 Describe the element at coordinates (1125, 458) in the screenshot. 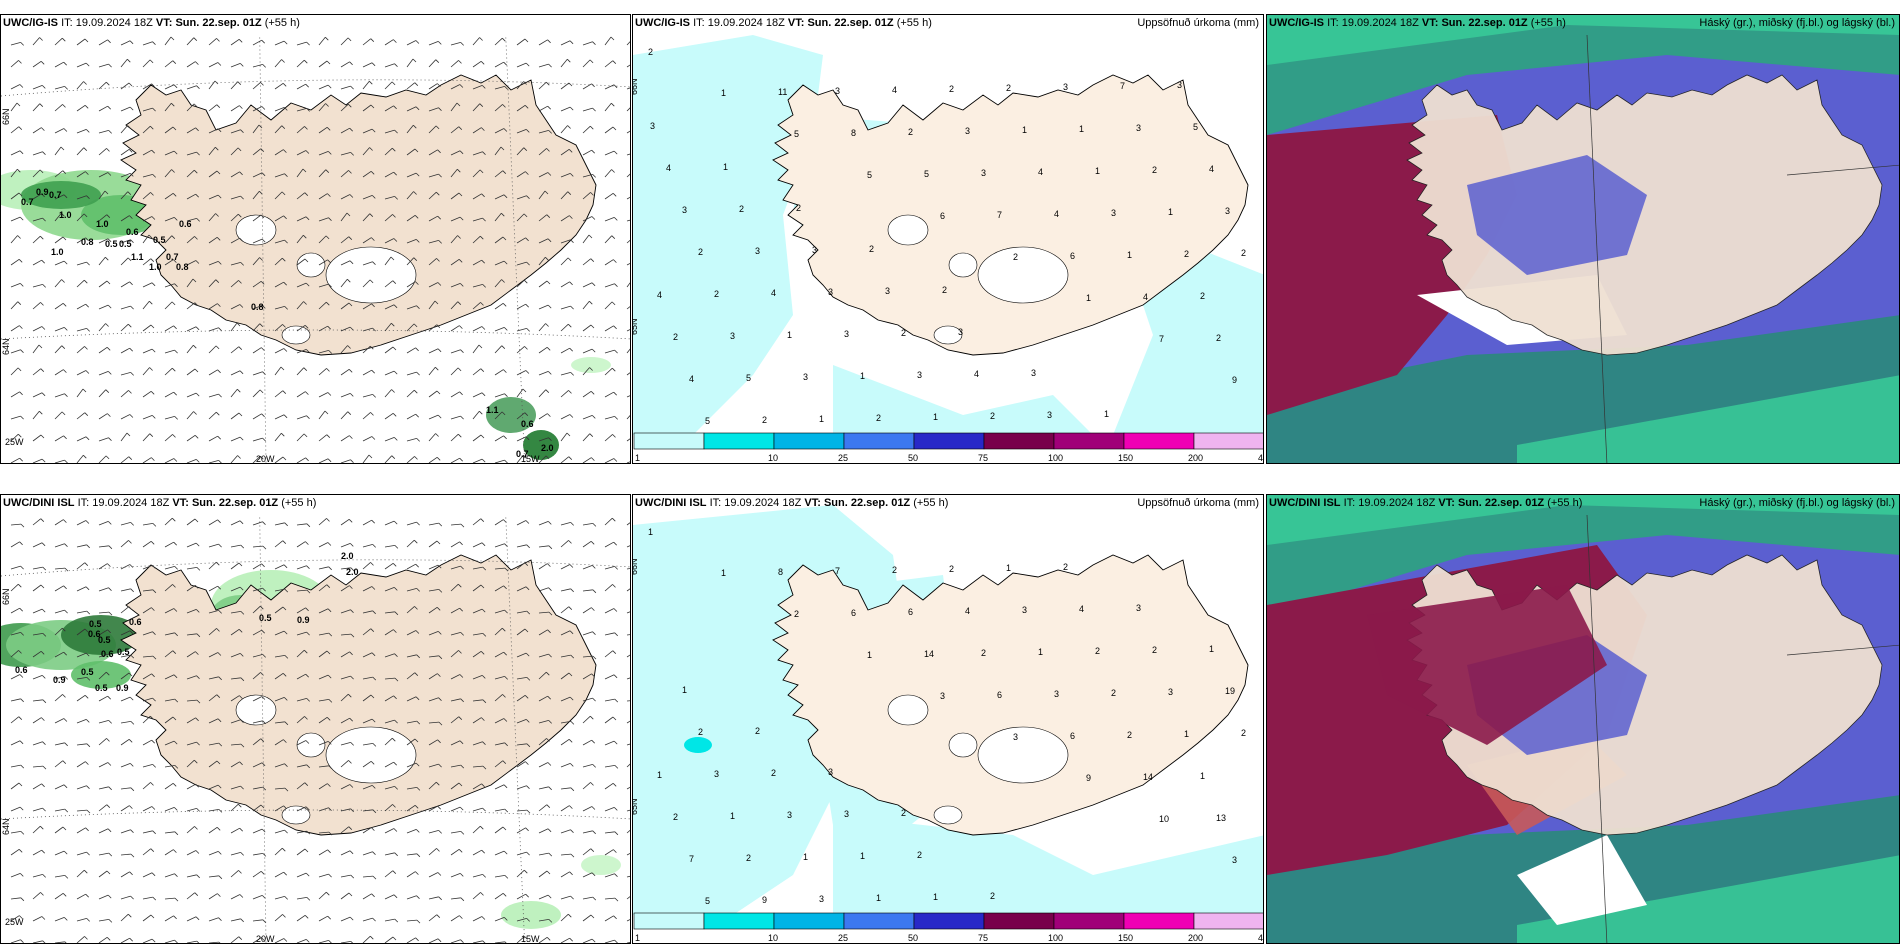

I see `colorbar-tick-label: 150` at that location.